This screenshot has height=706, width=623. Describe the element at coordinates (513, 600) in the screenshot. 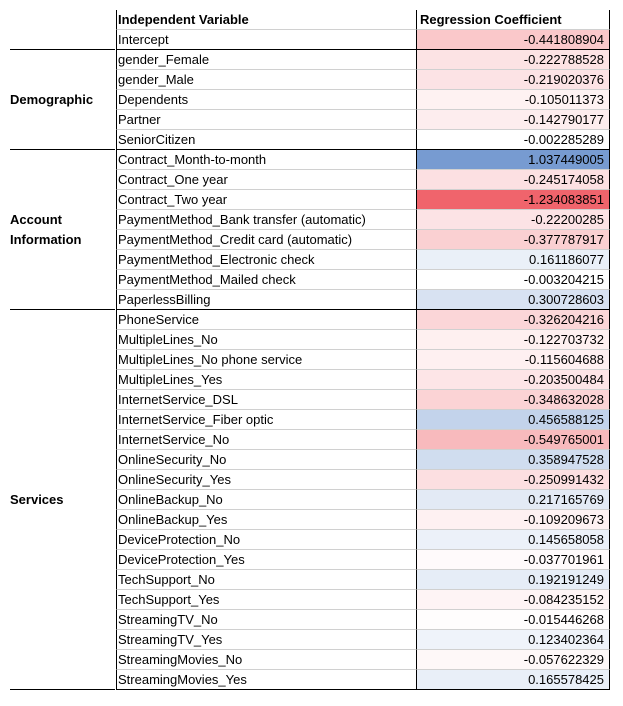

I see `coefficient-value-cell: -0.084235152` at that location.